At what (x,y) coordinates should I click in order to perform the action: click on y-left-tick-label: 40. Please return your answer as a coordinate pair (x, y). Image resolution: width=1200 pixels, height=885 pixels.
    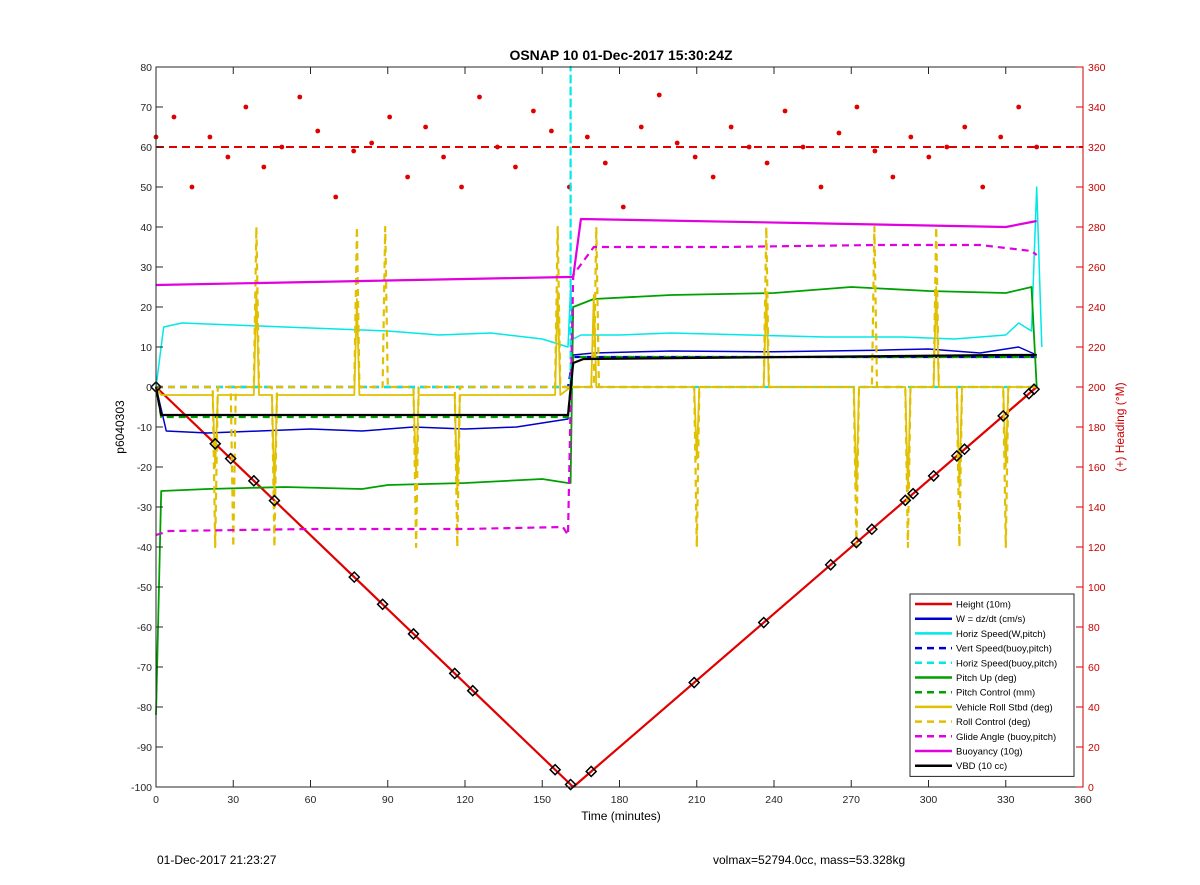
    Looking at the image, I should click on (146, 228).